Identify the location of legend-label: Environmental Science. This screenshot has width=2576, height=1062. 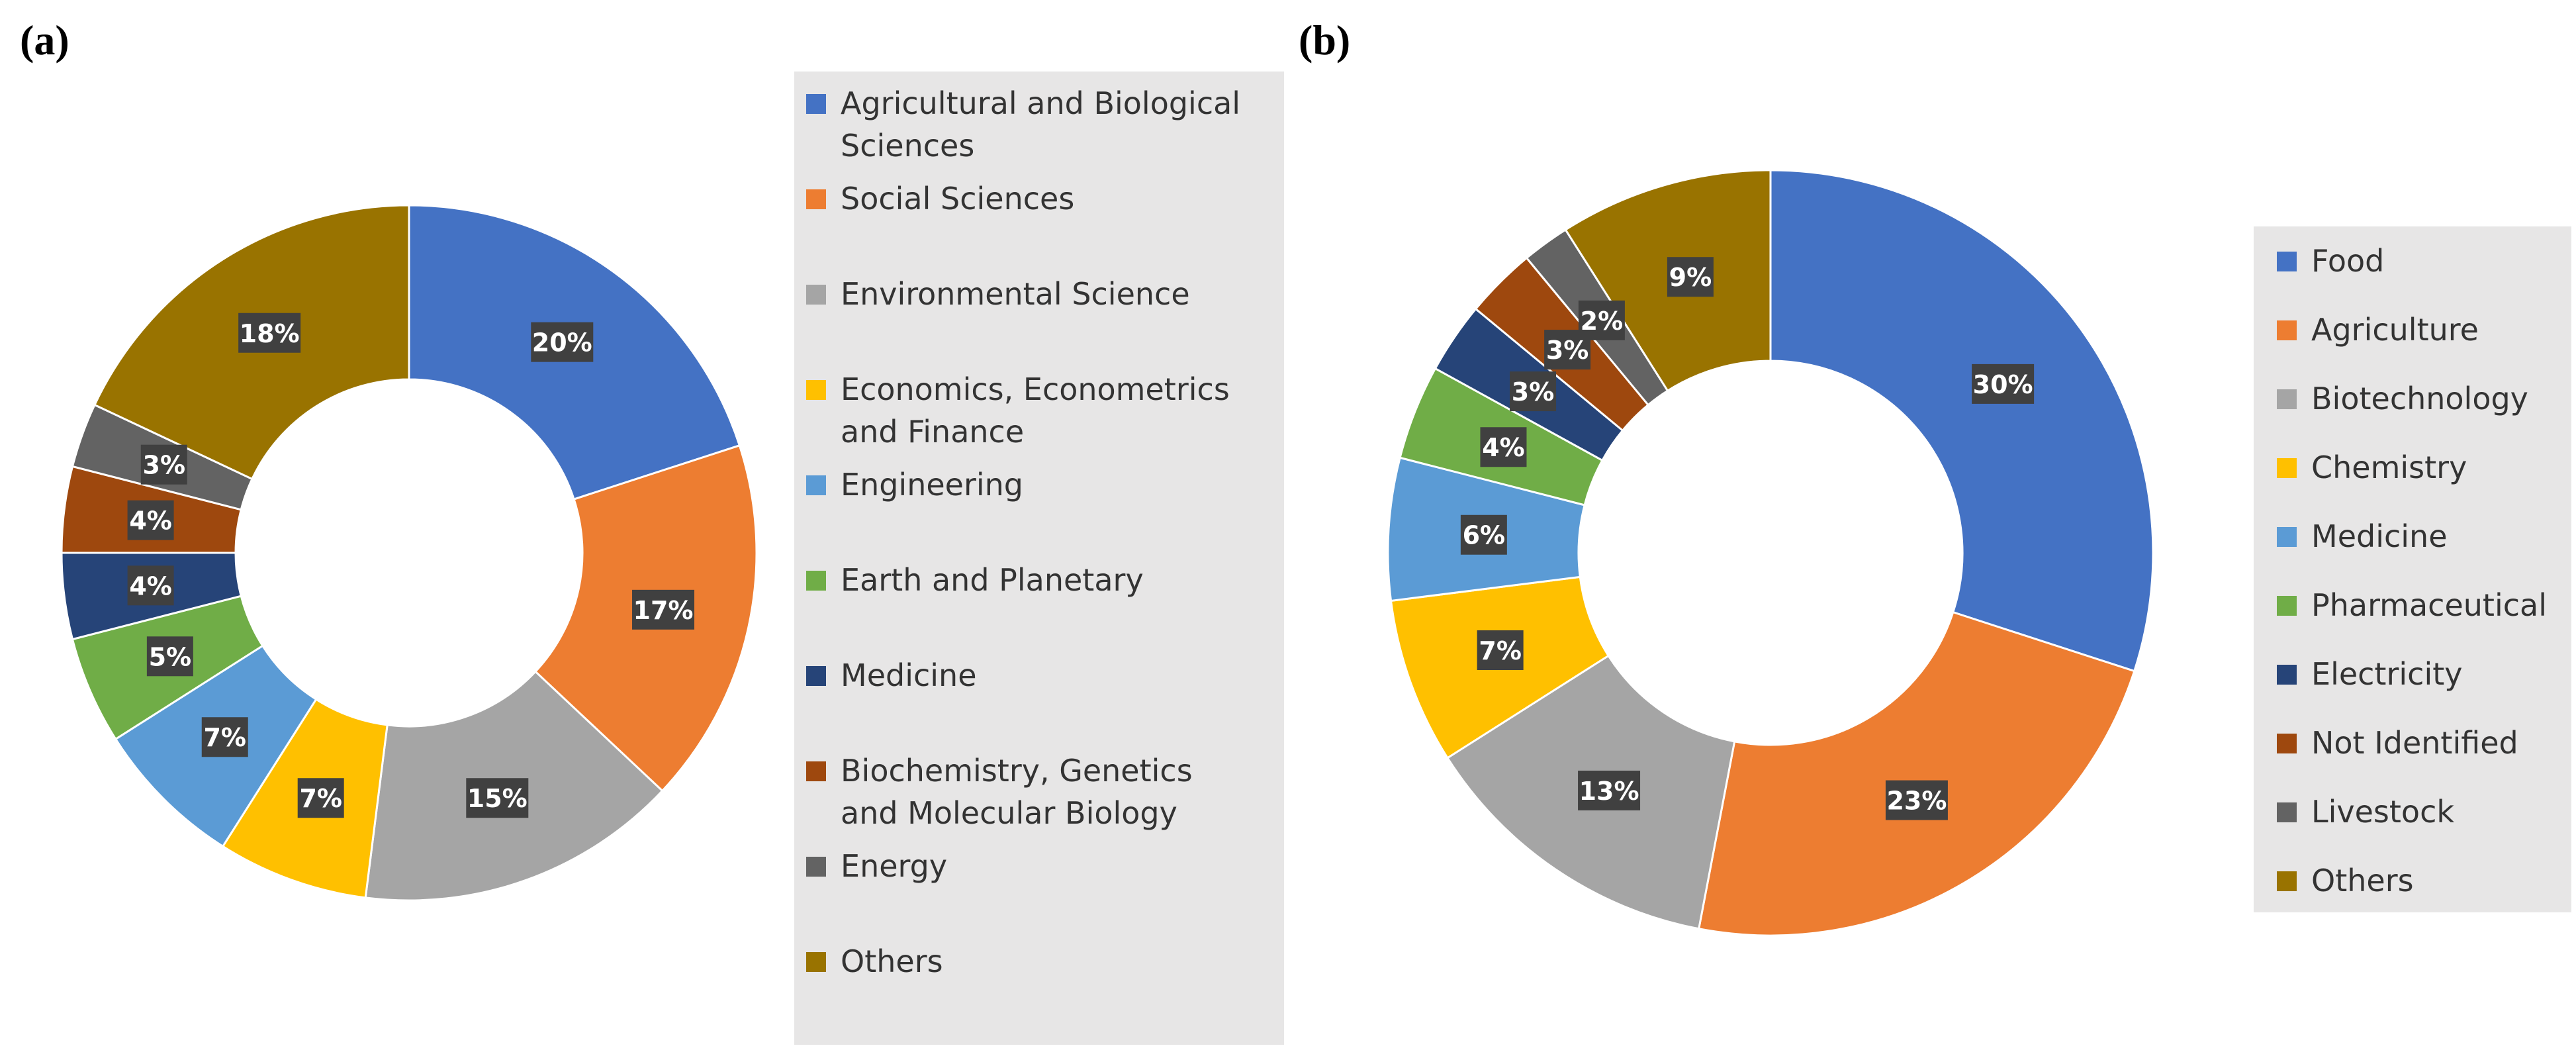
(1016, 294).